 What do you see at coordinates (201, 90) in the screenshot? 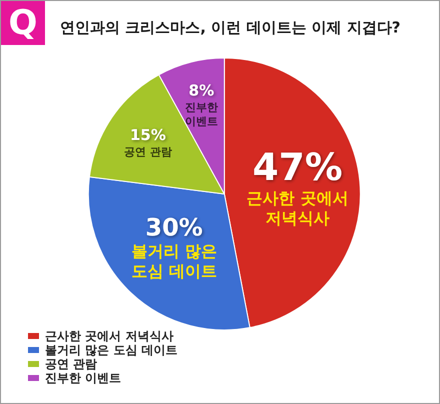
I see `data-label: 8%` at bounding box center [201, 90].